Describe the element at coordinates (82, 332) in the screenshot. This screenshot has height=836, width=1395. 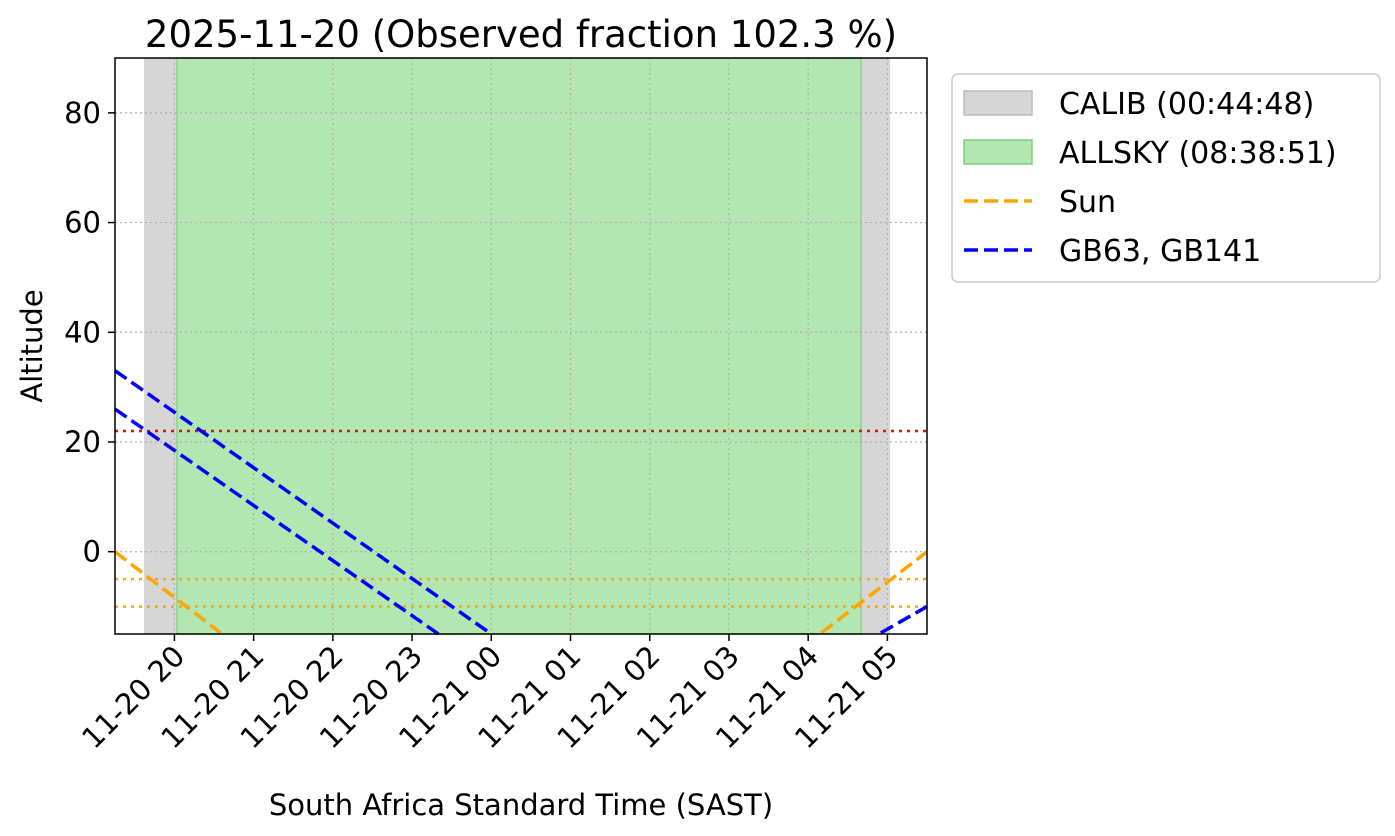
I see `y-tick-label: 40` at that location.